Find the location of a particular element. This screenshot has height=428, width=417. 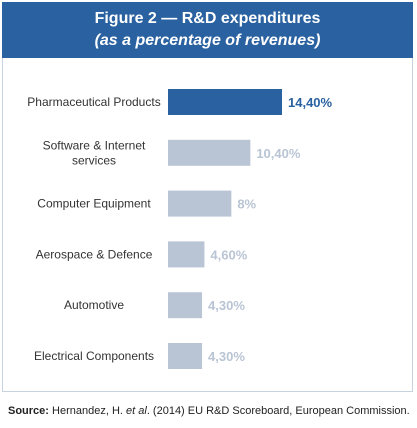

category-label-line: services is located at coordinates (94, 160).